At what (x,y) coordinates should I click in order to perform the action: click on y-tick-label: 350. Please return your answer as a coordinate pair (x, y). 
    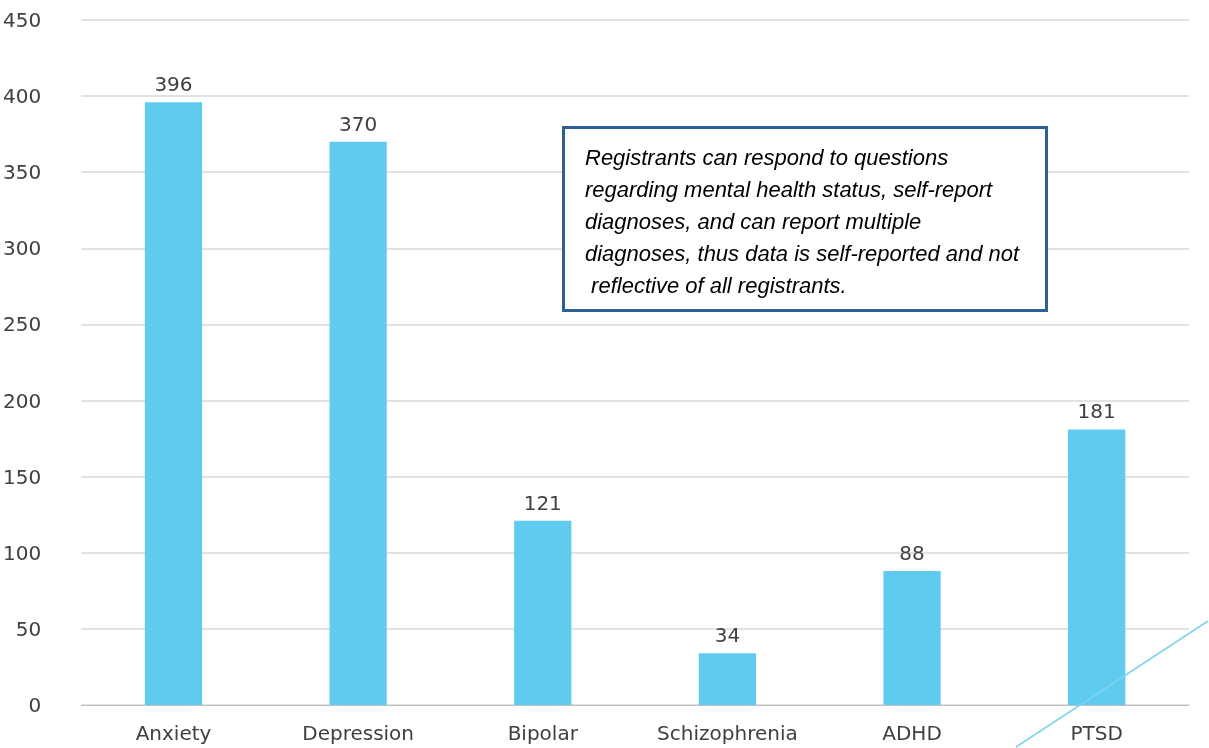
    Looking at the image, I should click on (22, 172).